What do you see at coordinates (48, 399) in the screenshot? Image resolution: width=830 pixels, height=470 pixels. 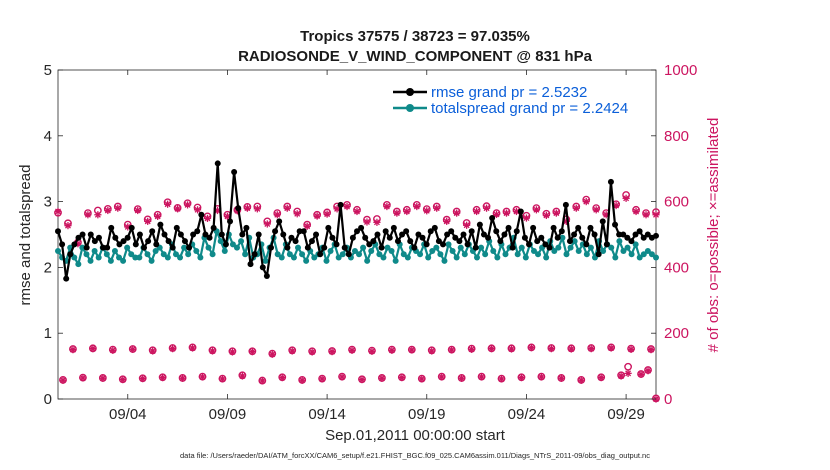 I see `y-left-tick-label: 0` at bounding box center [48, 399].